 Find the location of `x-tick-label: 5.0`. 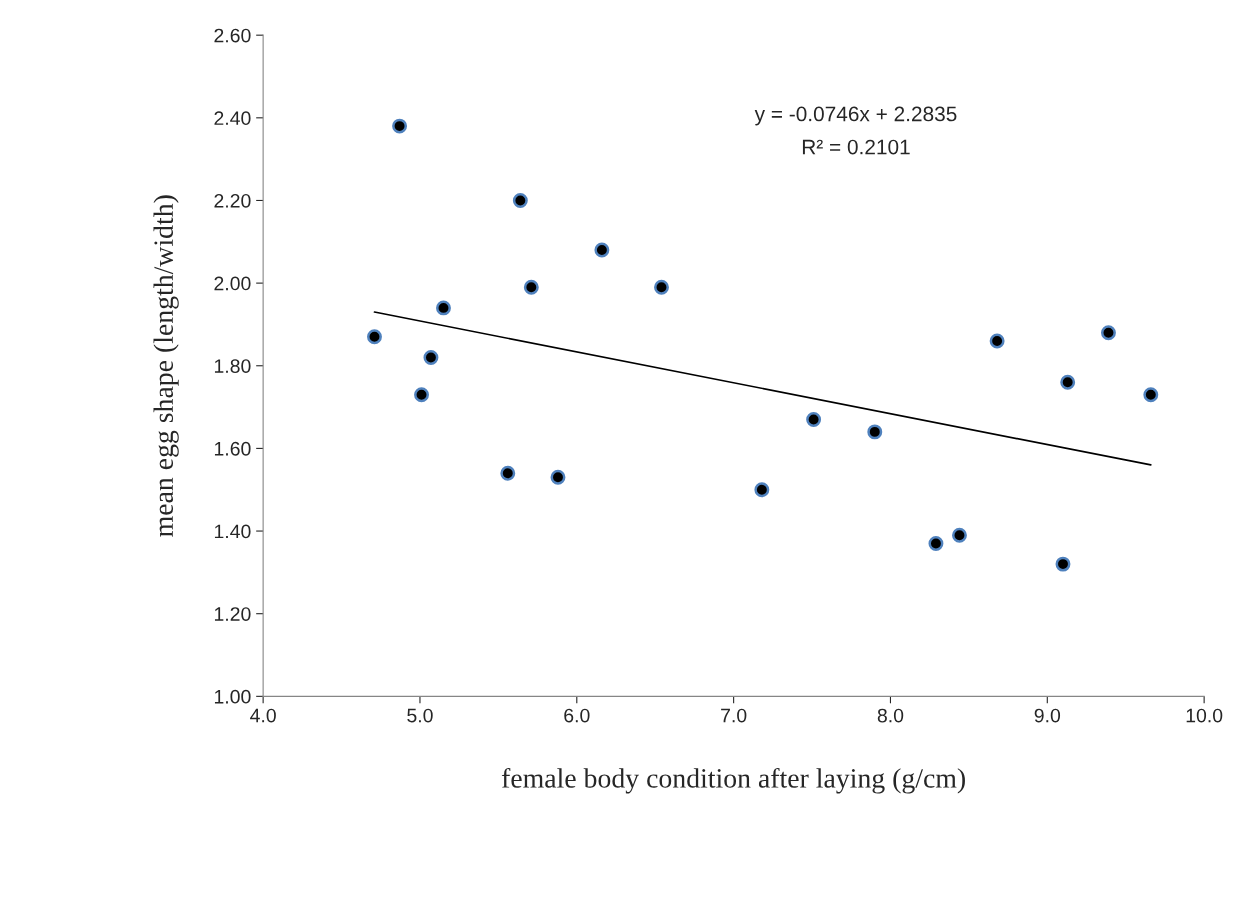

x-tick-label: 5.0 is located at coordinates (420, 715).